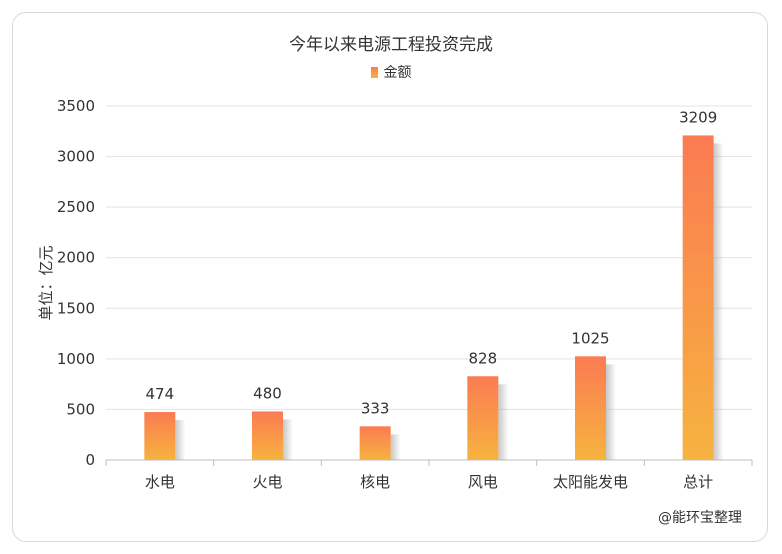 This screenshot has height=554, width=782. I want to click on y-tick-label: 0, so click(90, 460).